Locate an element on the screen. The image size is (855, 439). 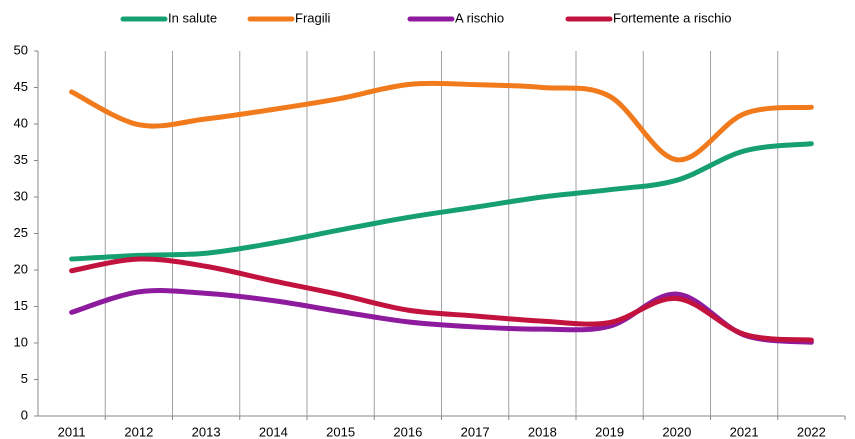
series-line is located at coordinates (441, 316).